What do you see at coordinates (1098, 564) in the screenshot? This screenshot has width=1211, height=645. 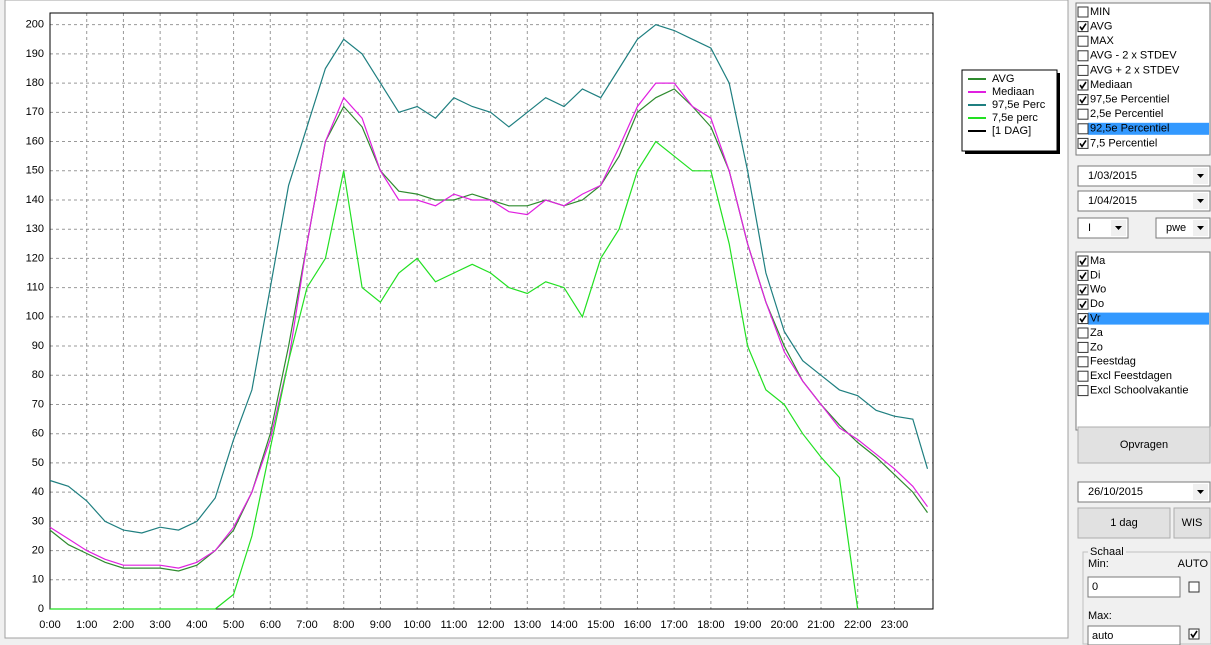 I see `label: Min:` at bounding box center [1098, 564].